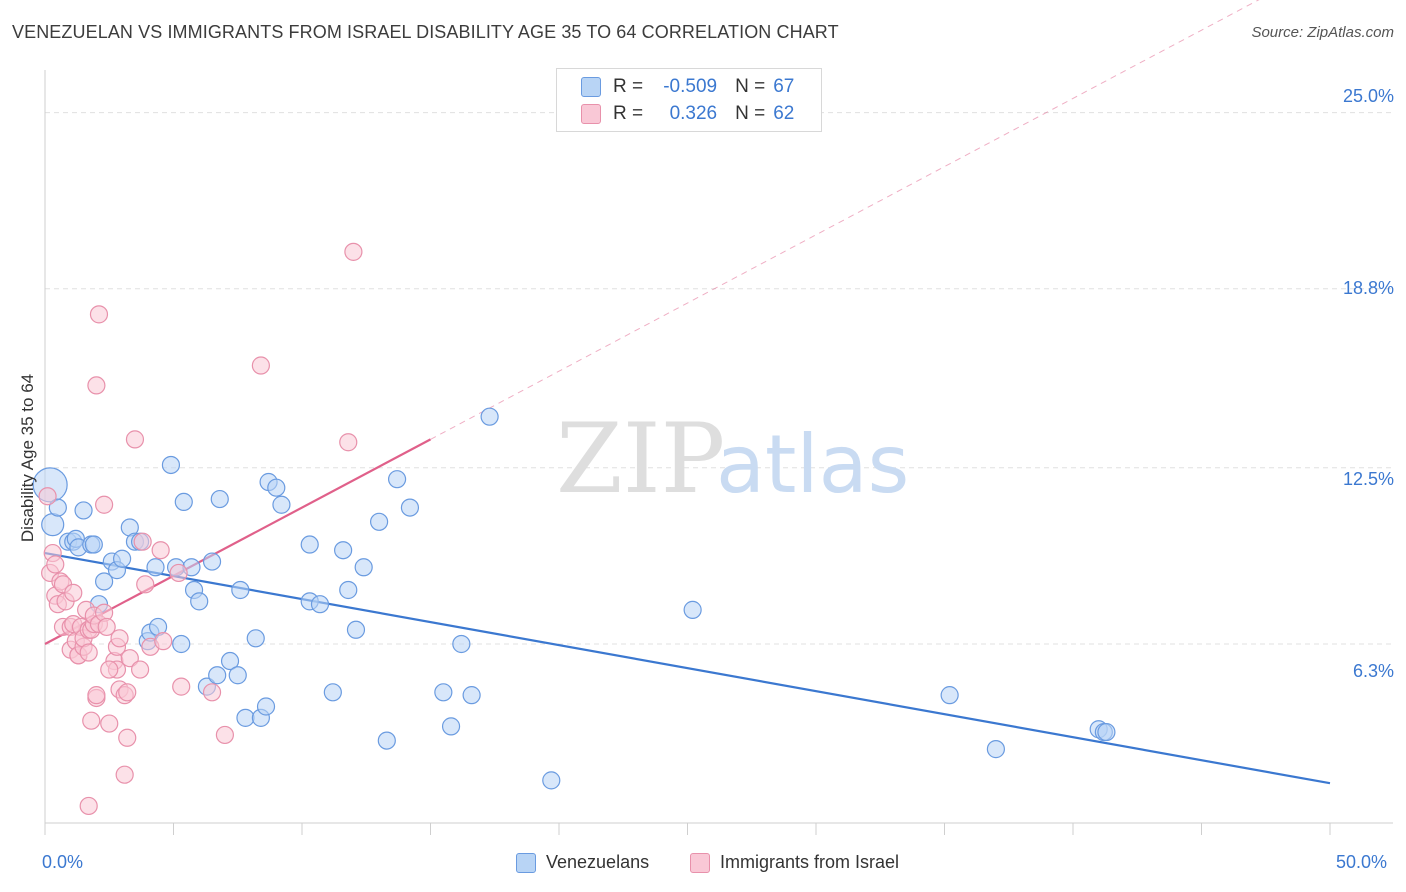 The height and width of the screenshot is (892, 1406). Describe the element at coordinates (1368, 96) in the screenshot. I see `y-tick-label: 25.0%` at that location.